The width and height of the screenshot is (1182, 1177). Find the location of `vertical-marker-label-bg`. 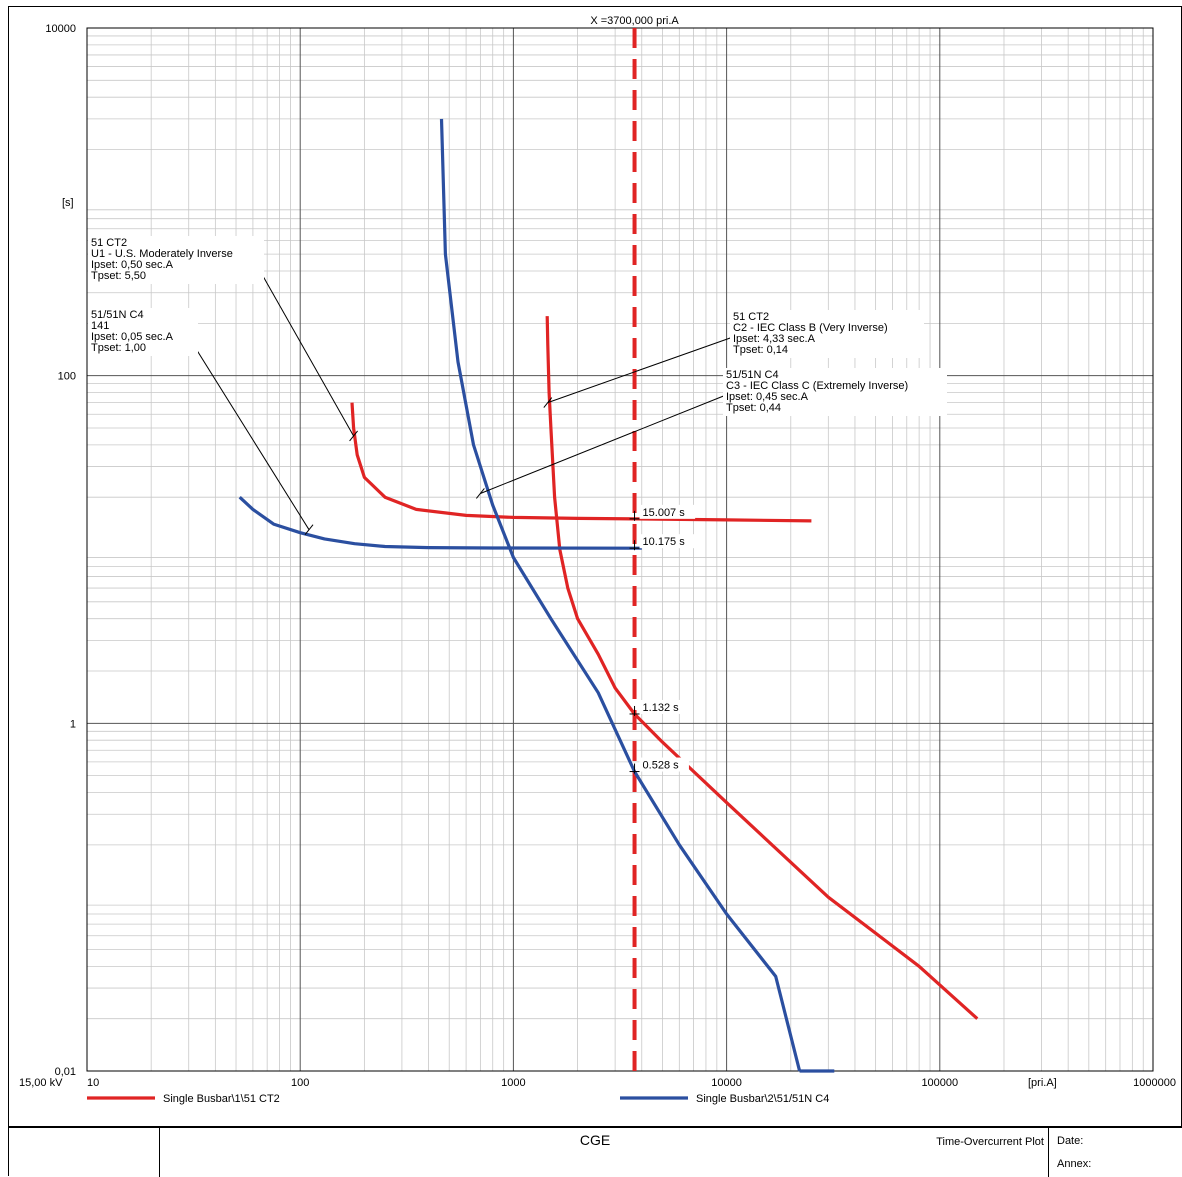

vertical-marker-label-bg is located at coordinates (634, 19).